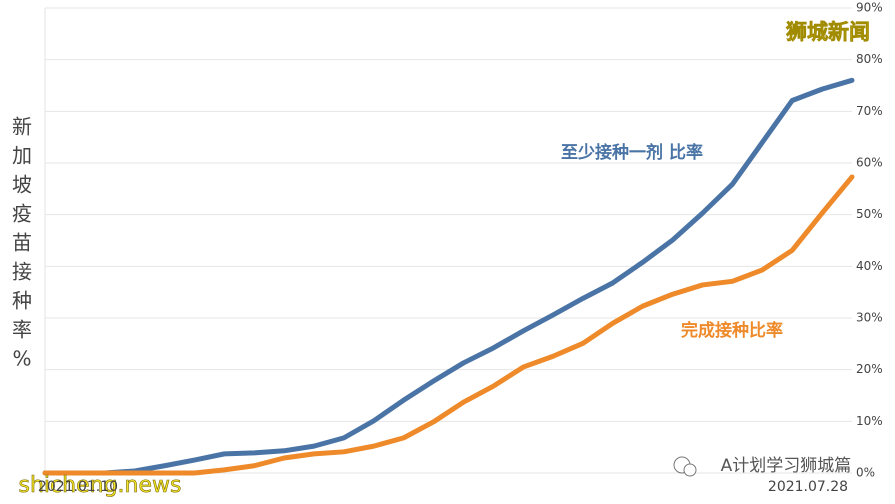 The width and height of the screenshot is (895, 504). Describe the element at coordinates (22, 272) in the screenshot. I see `y-axis-label: 接` at that location.